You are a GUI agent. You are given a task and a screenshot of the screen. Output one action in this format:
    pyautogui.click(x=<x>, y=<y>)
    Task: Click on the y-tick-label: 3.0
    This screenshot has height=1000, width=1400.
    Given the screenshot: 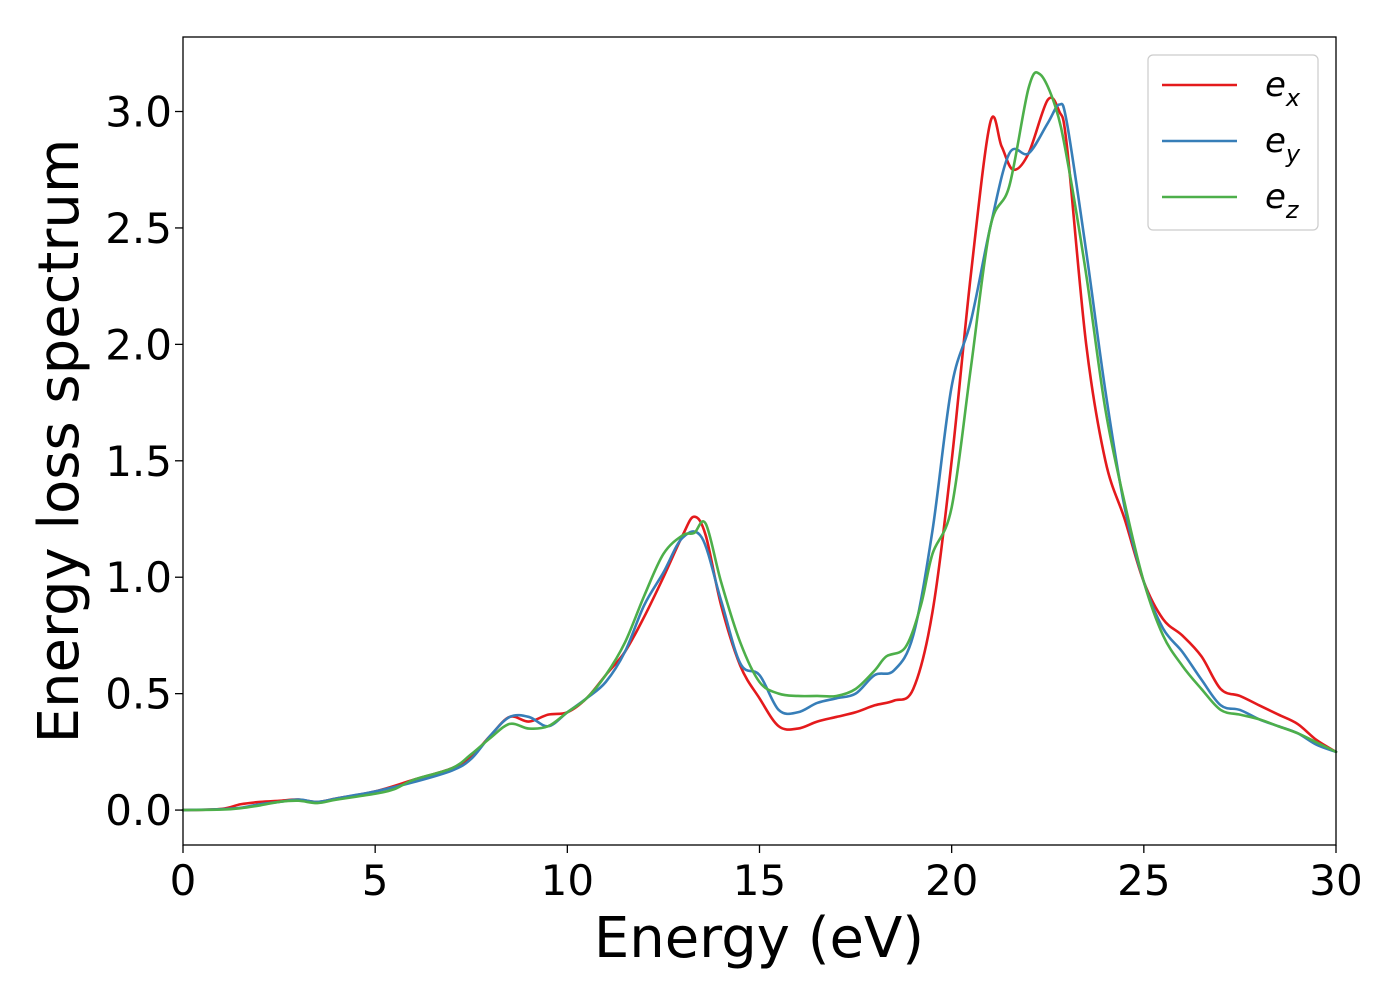 What is the action you would take?
    pyautogui.click(x=138, y=112)
    